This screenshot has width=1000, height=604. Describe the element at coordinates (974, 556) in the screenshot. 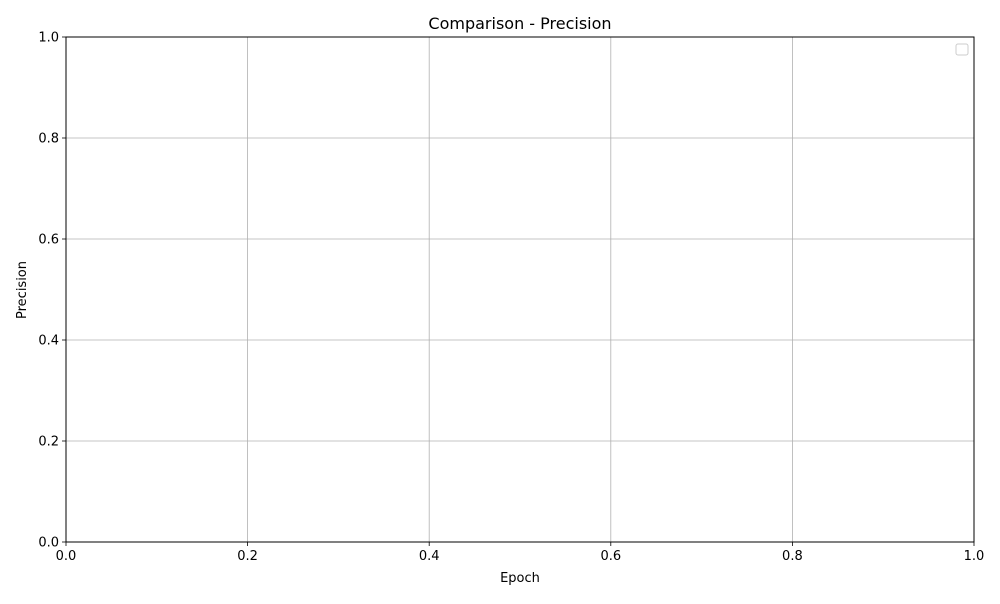

I see `x-tick-label: 1.0` at that location.